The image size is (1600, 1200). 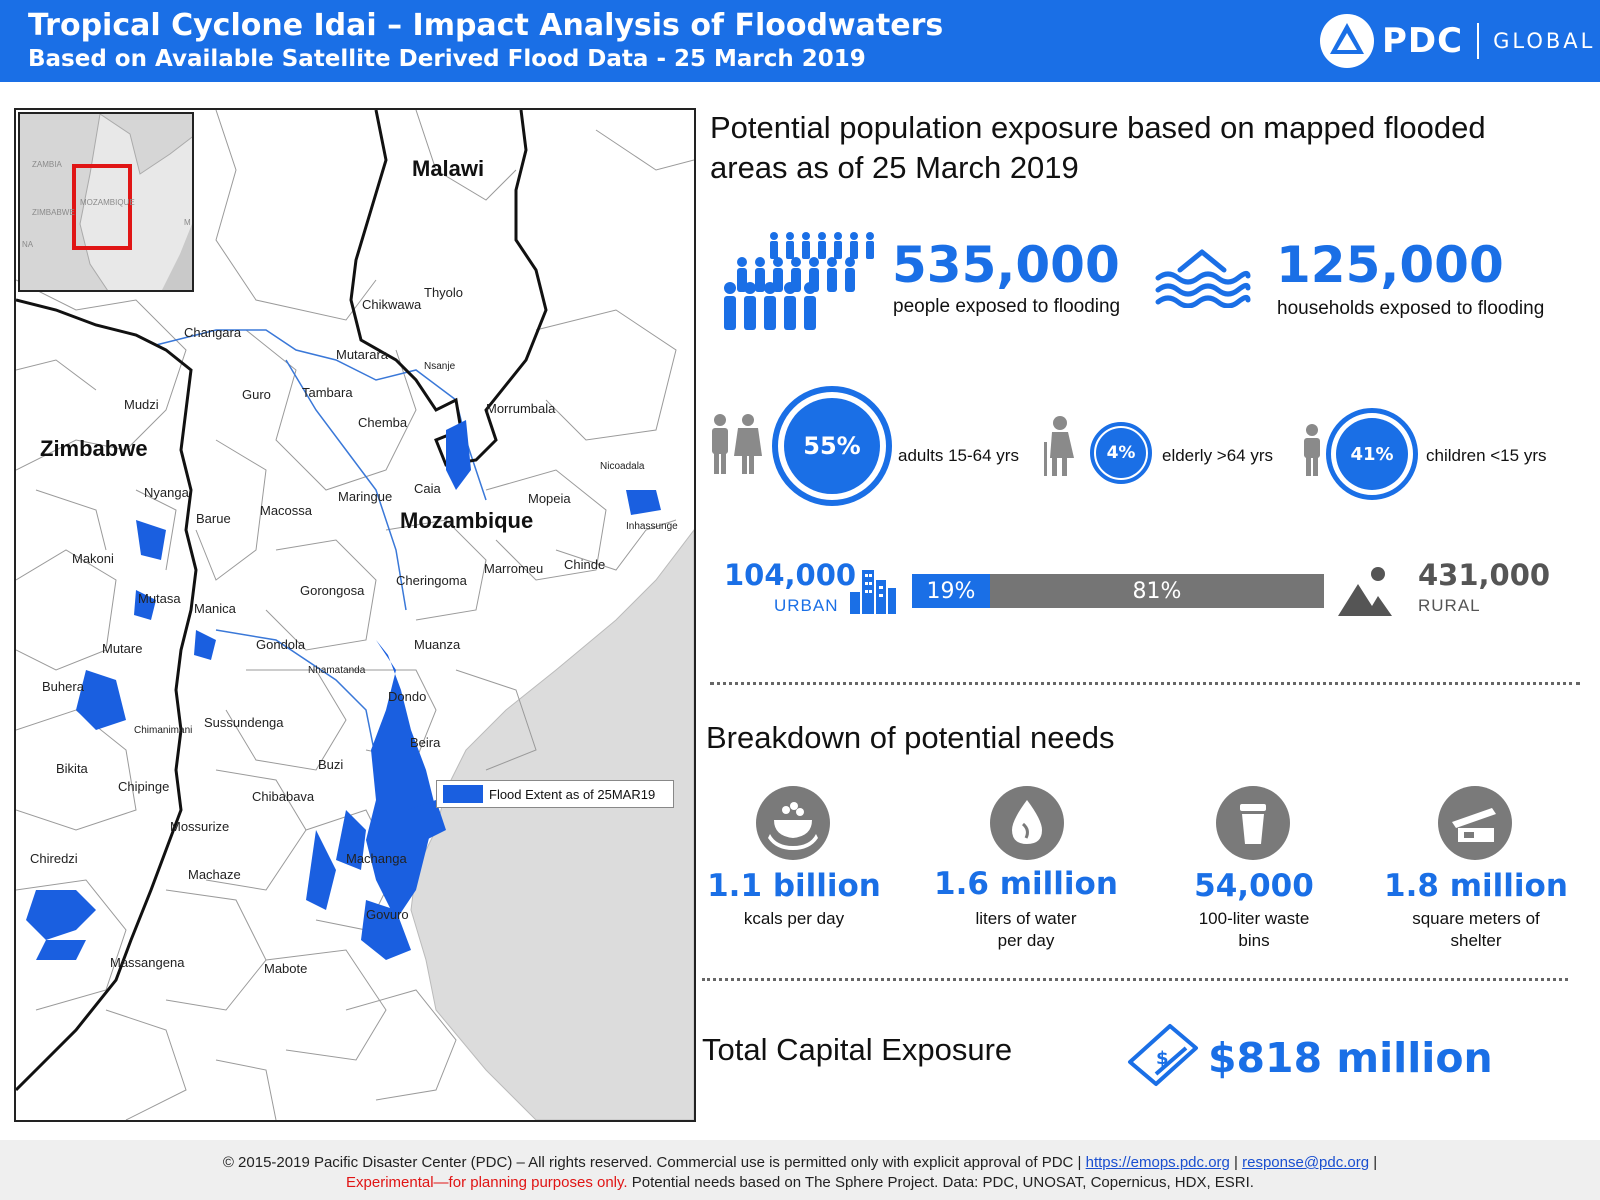 What do you see at coordinates (1478, 41) in the screenshot?
I see `logo-divider` at bounding box center [1478, 41].